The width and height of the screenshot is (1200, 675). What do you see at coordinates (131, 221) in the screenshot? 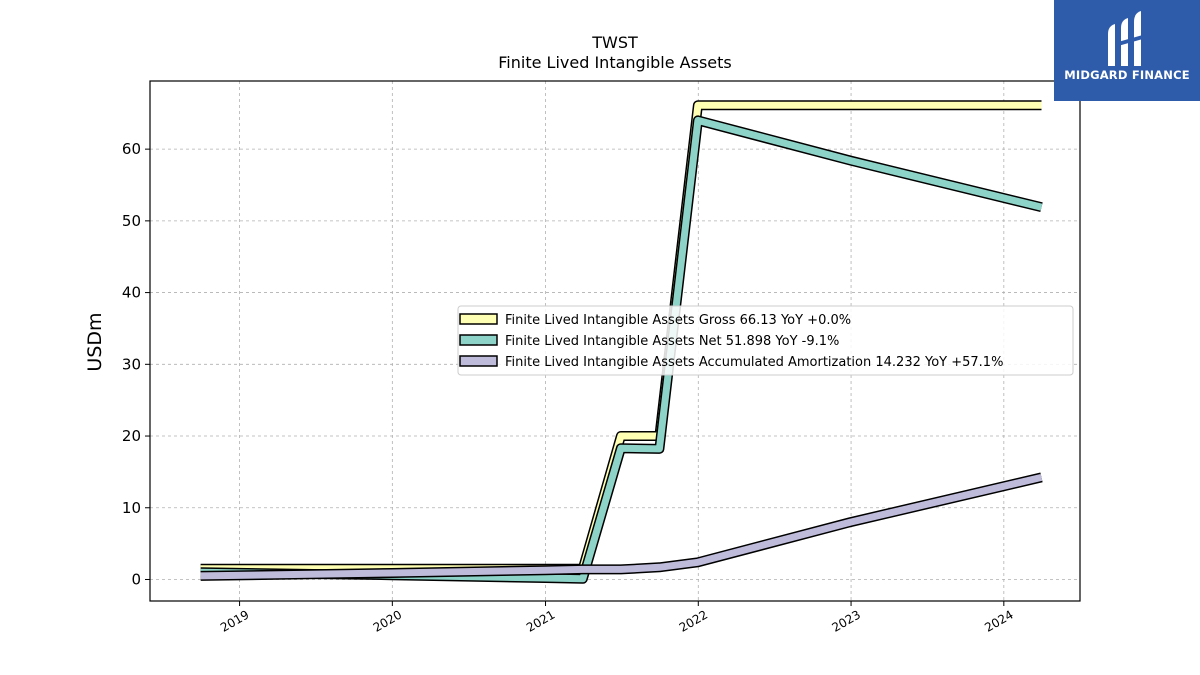
I see `y-tick-label: 50` at bounding box center [131, 221].